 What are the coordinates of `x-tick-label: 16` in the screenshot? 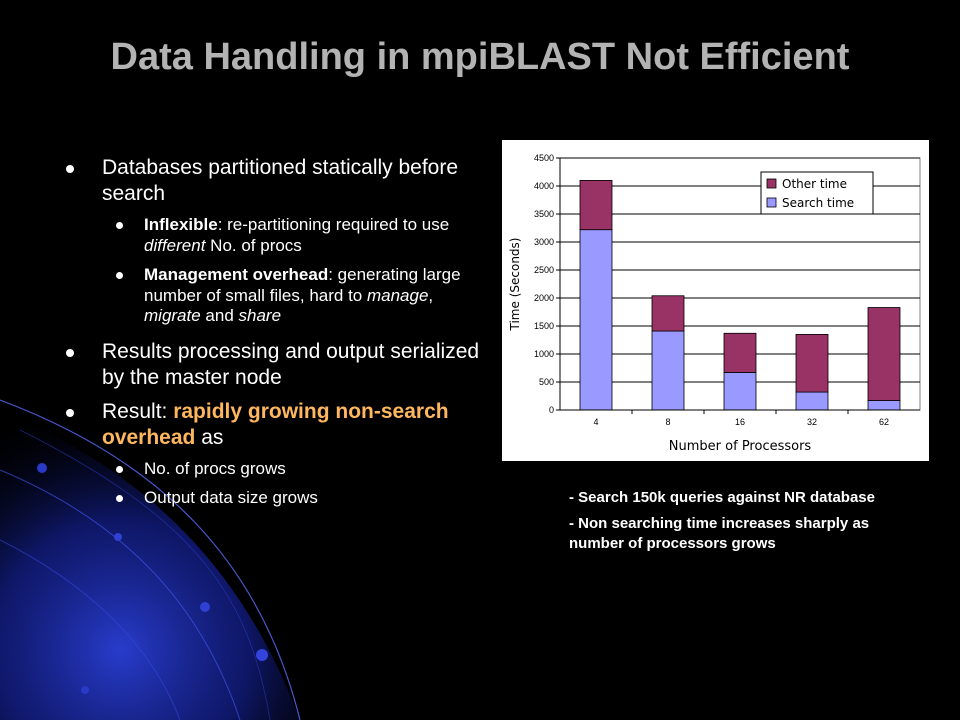 It's located at (740, 422).